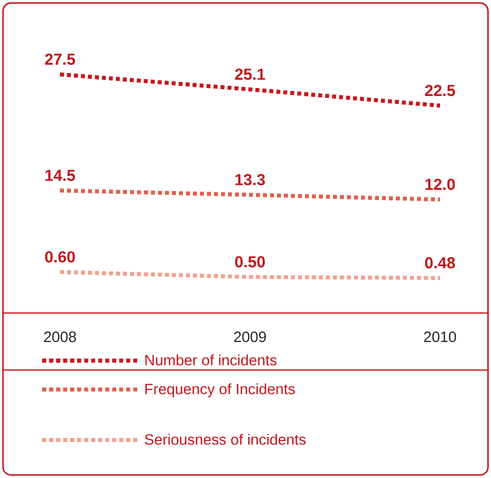 The height and width of the screenshot is (478, 491). I want to click on data-label: 25.1, so click(250, 74).